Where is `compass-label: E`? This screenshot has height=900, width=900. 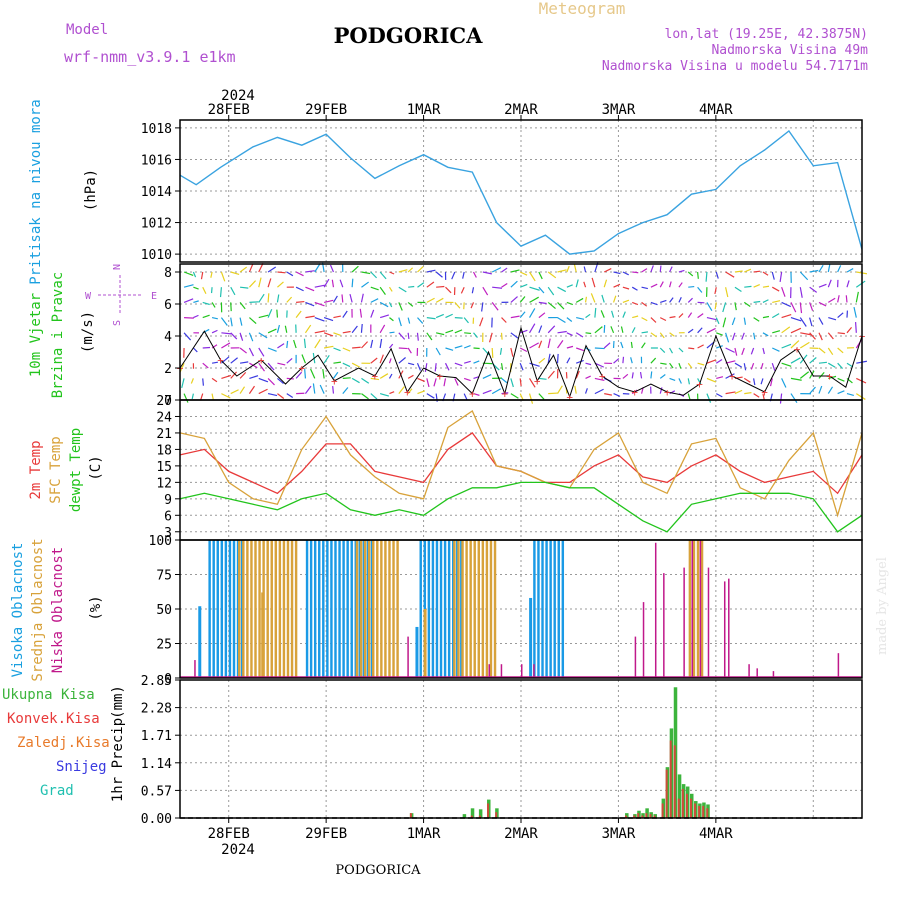 compass-label: E is located at coordinates (154, 296).